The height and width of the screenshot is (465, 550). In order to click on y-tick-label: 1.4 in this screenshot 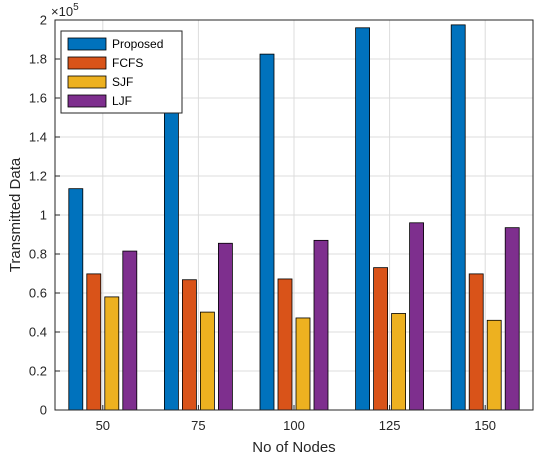, I will do `click(38, 137)`.